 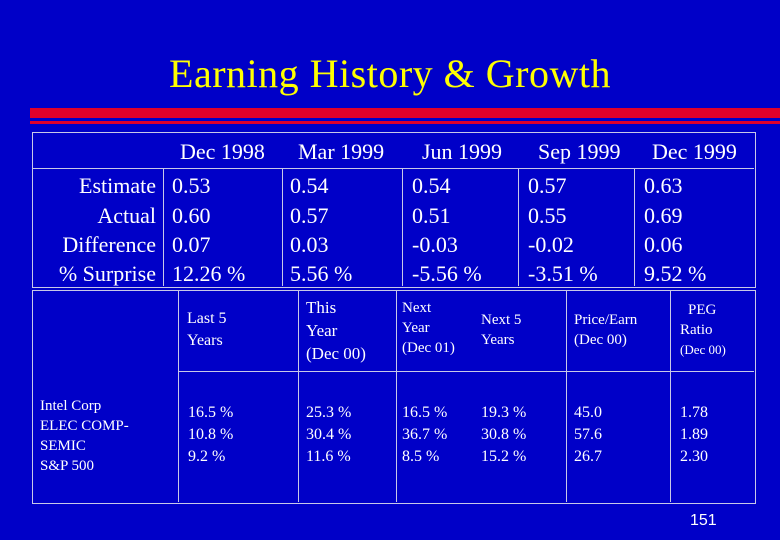 I want to click on column-price-earn: 45.0 57.6 26.7, so click(x=588, y=435).